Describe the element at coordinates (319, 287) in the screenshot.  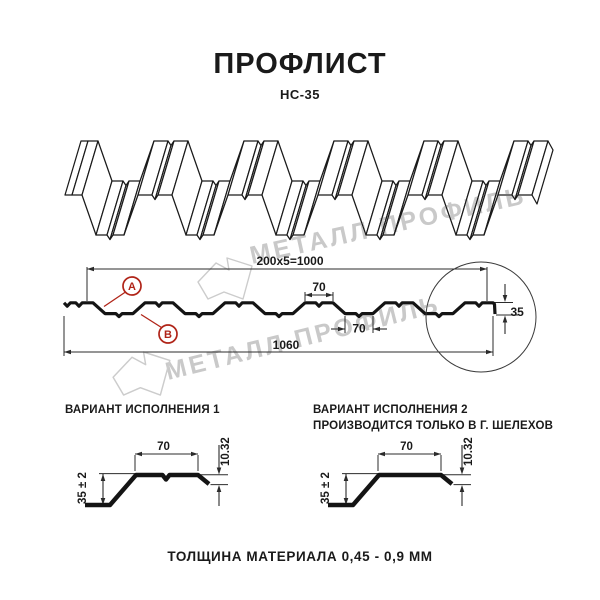
I see `dim-top-flange: 70` at that location.